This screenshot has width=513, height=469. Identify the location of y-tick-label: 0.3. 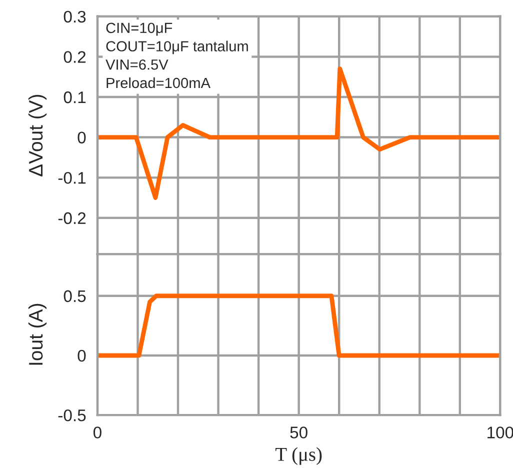
(75, 16).